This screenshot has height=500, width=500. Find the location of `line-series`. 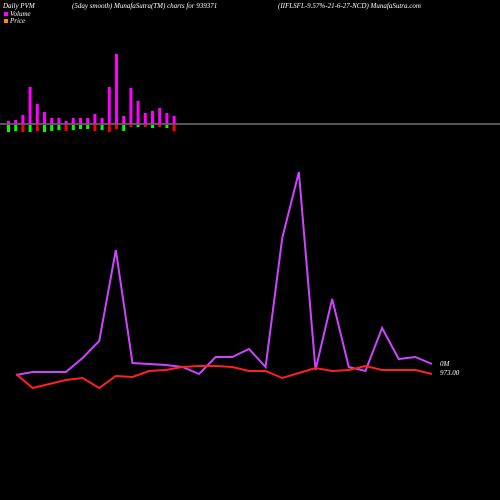

line-series is located at coordinates (224, 377).